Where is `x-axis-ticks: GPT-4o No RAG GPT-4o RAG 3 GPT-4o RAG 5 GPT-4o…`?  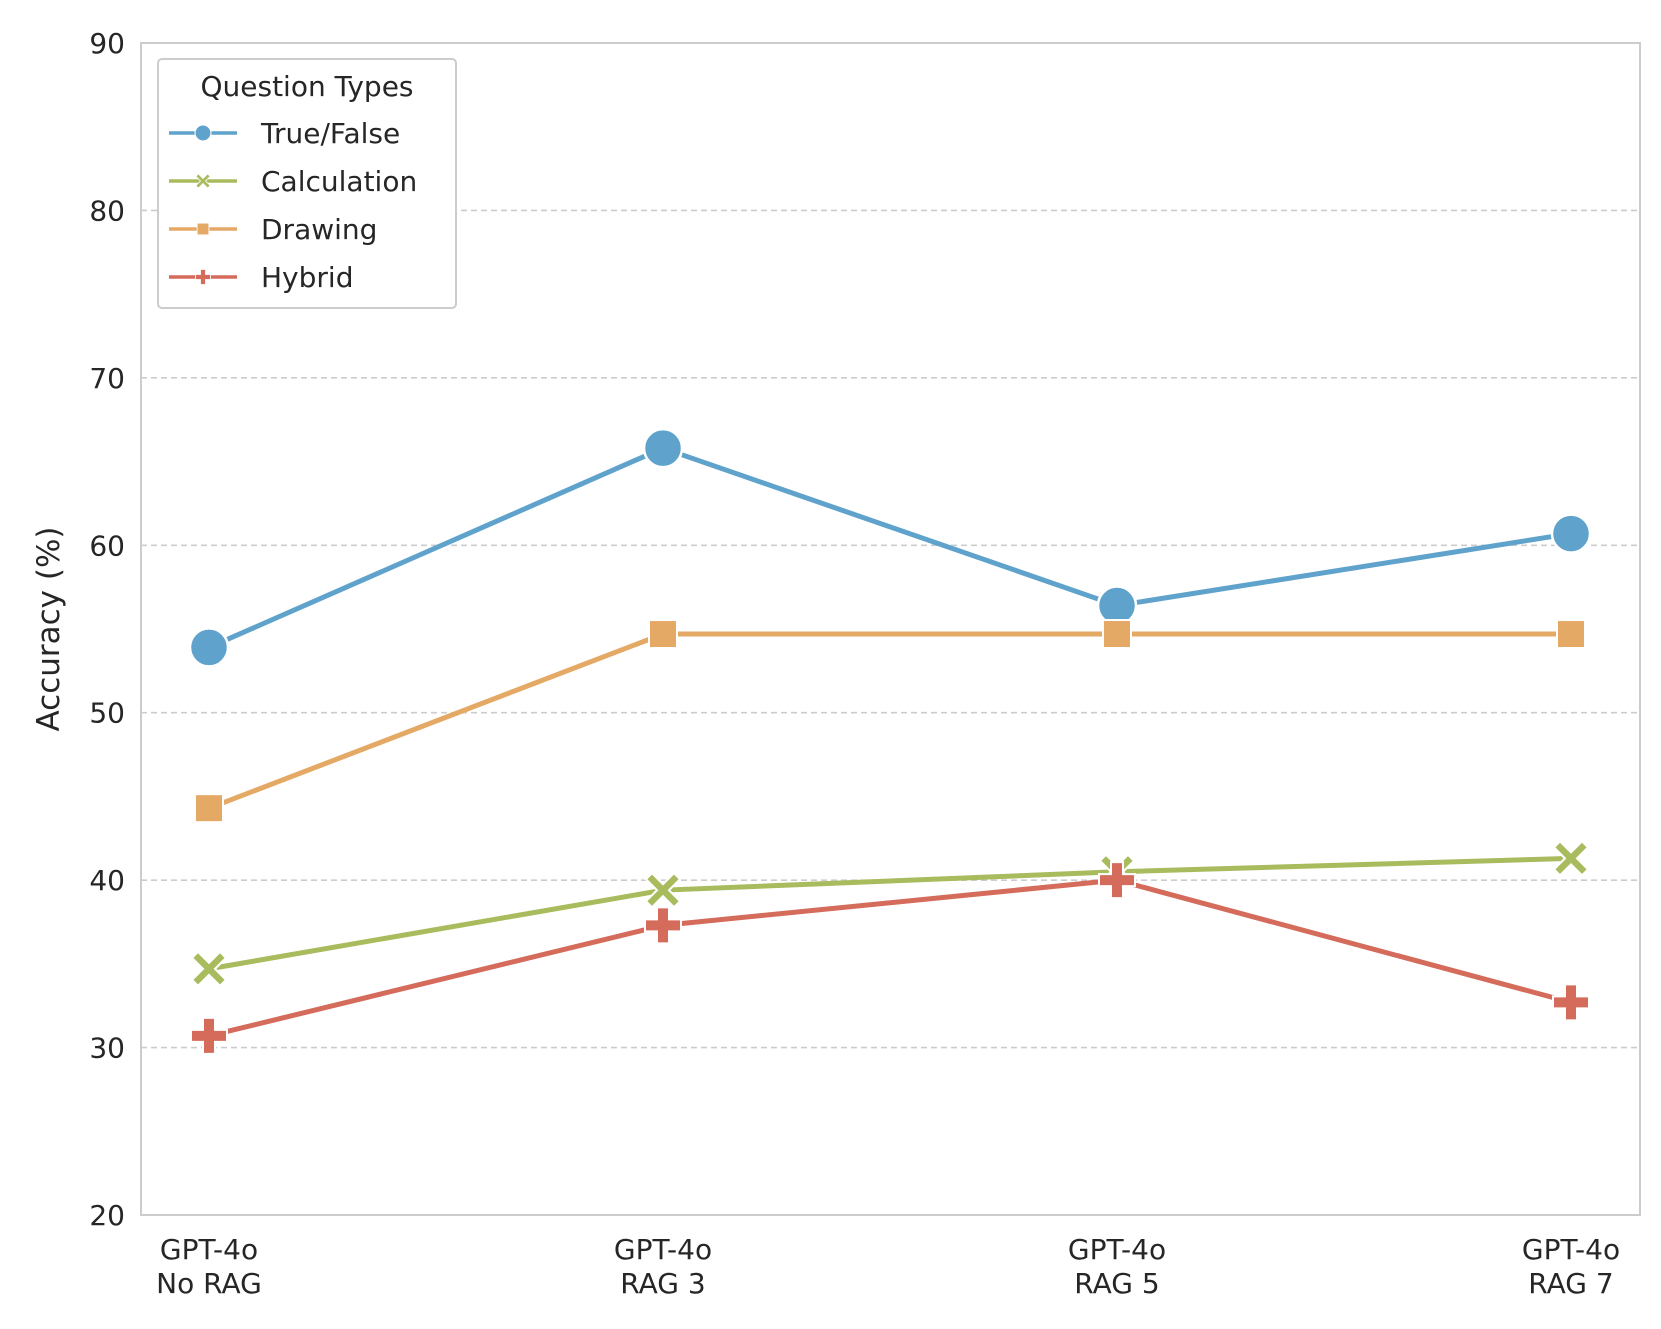 x-axis-ticks: GPT-4o No RAG GPT-4o RAG 3 GPT-4o RAG 5 GPT-4o… is located at coordinates (888, 1266).